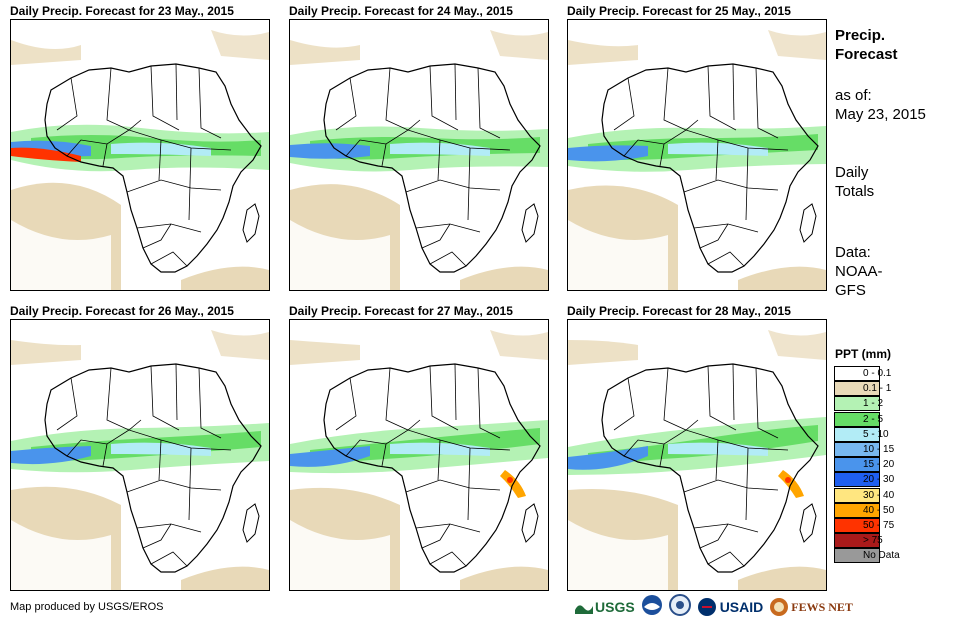 The image size is (967, 626). I want to click on totals-line: Totals, so click(855, 191).